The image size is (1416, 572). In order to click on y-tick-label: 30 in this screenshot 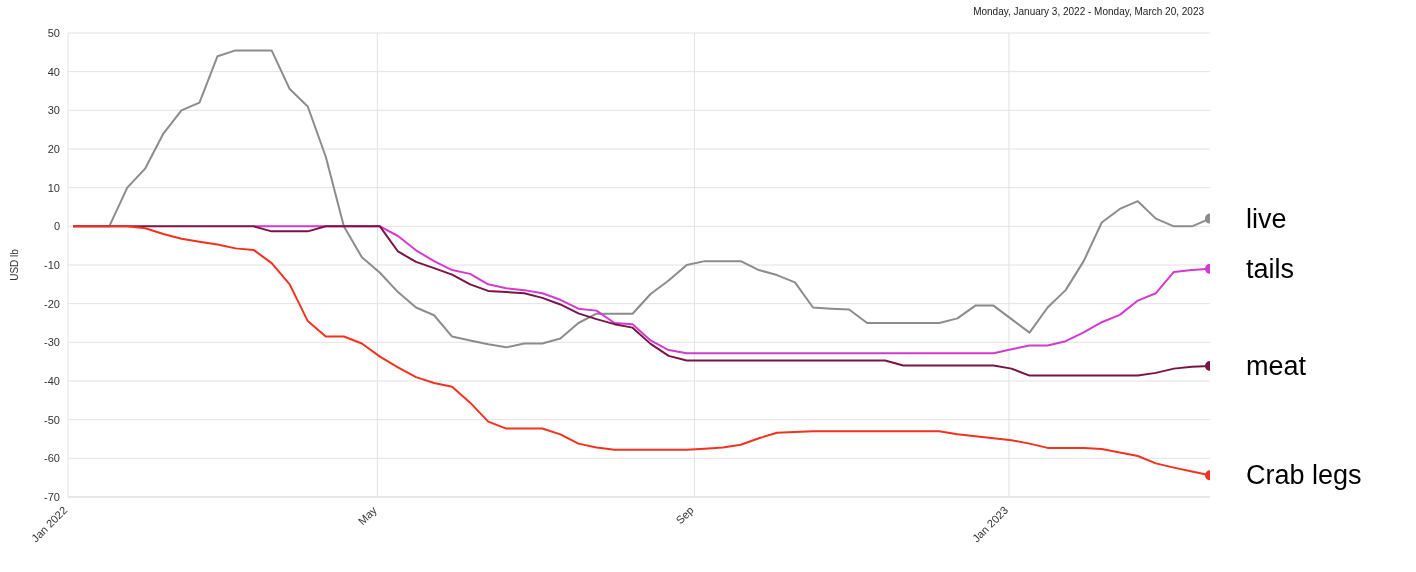, I will do `click(53, 110)`.